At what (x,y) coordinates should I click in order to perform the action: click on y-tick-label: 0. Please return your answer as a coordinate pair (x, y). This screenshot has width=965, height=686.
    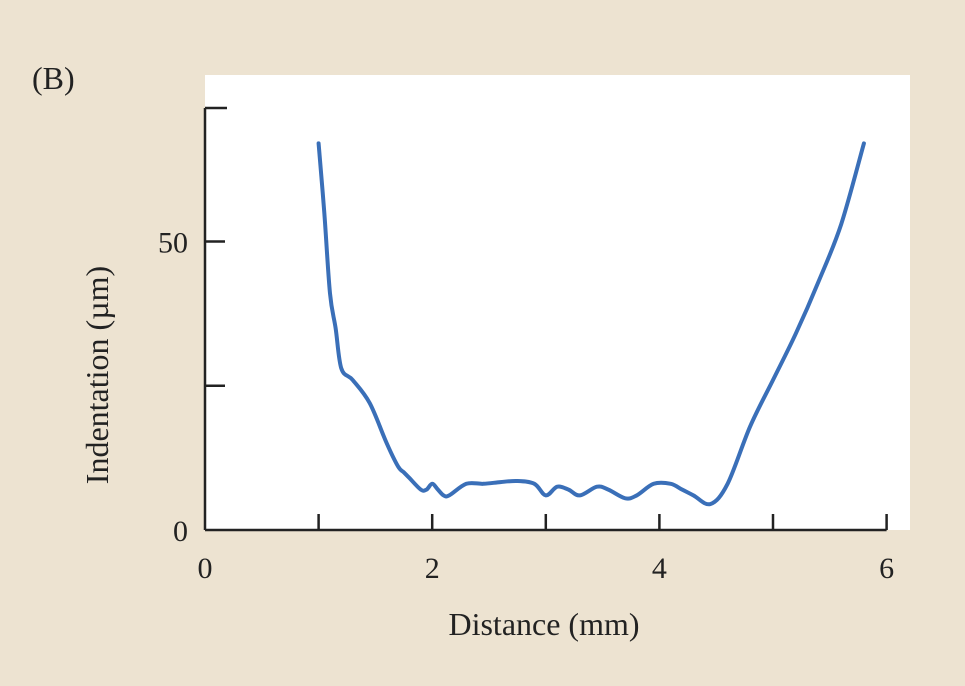
    Looking at the image, I should click on (180, 531).